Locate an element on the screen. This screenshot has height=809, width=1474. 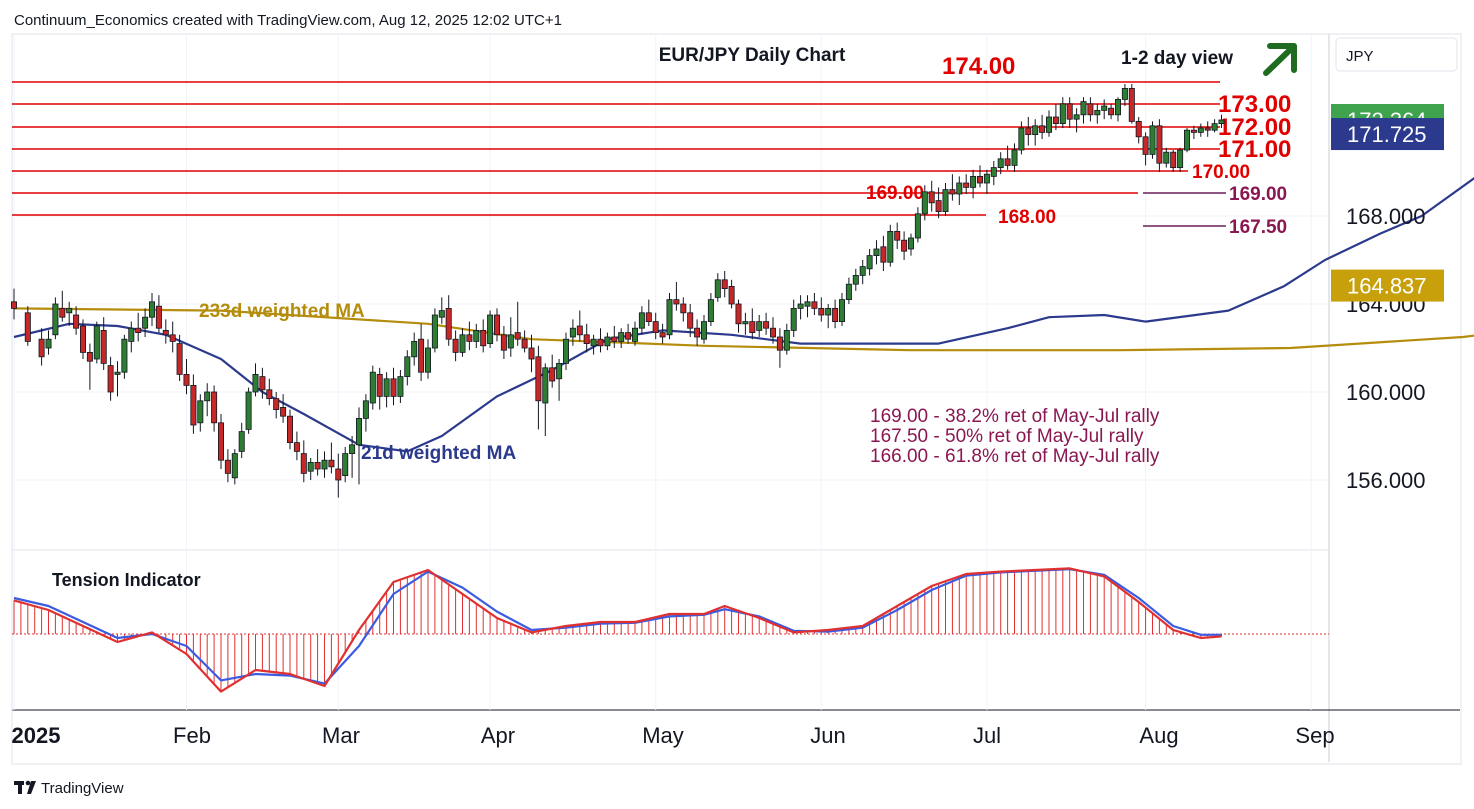
y-tick-label: 168.000 is located at coordinates (1386, 216).